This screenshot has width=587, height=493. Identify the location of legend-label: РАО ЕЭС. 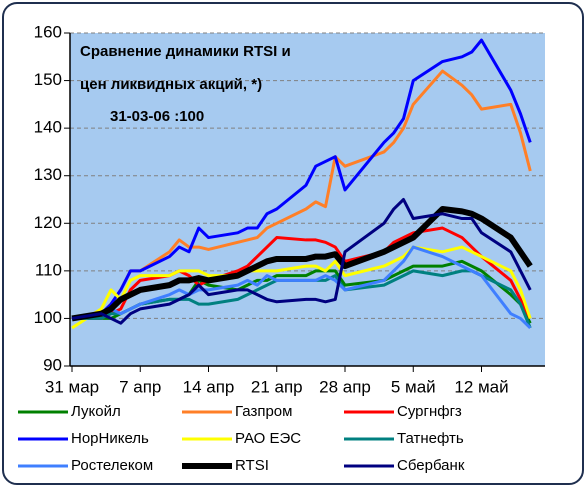
(268, 438).